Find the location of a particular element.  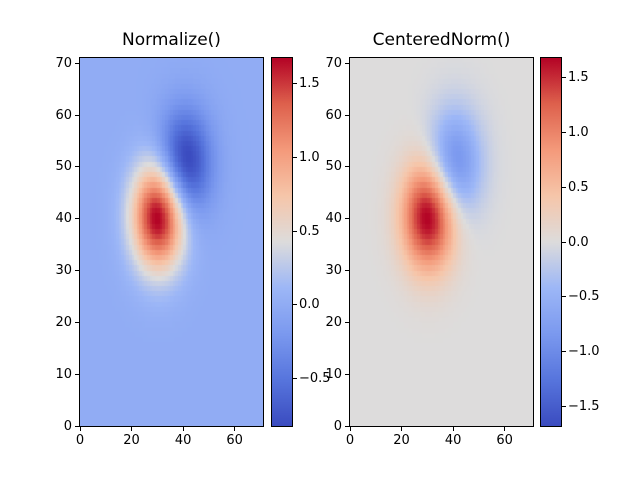

colorbar-tick-label: −1.5 is located at coordinates (584, 407).